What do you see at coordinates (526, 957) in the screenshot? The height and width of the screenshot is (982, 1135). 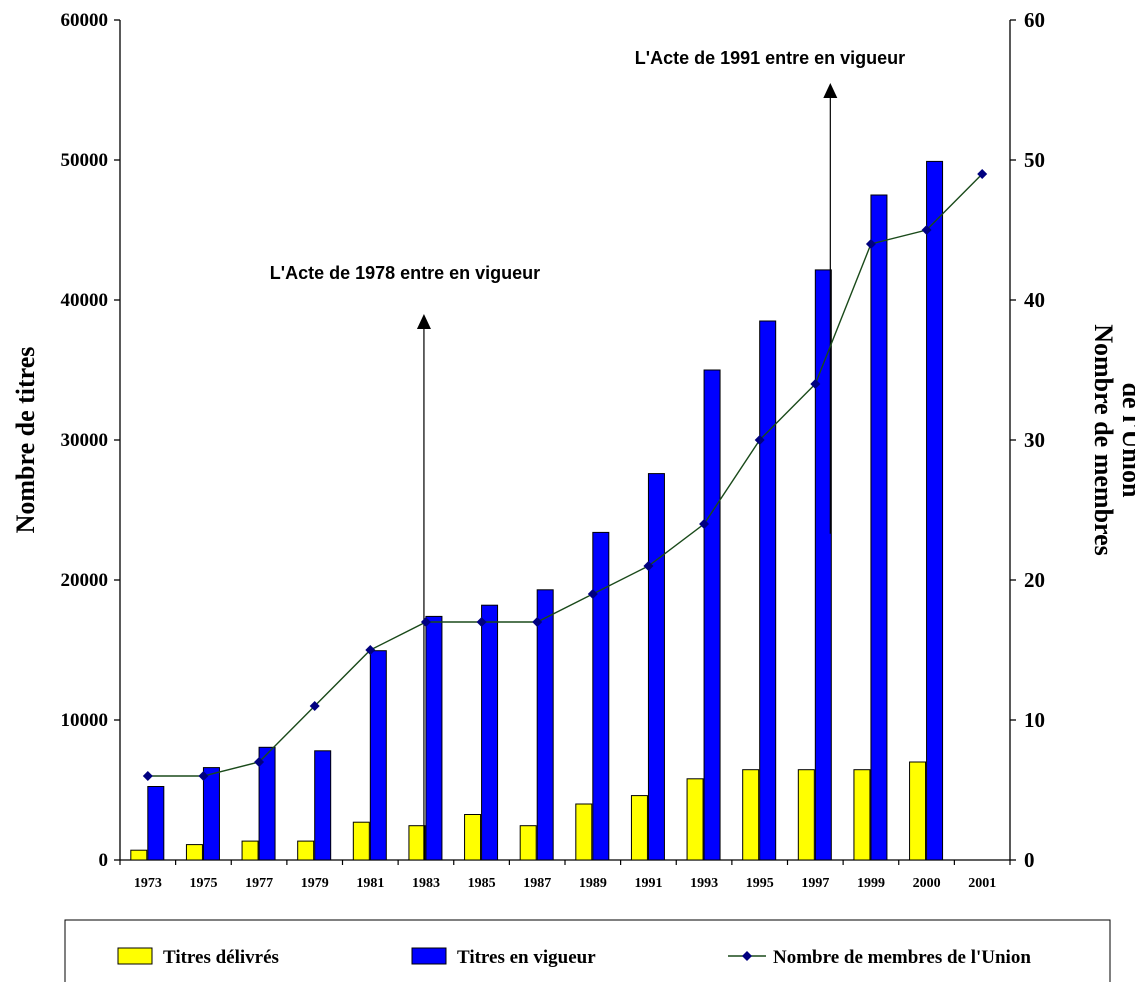 I see `legend-label-in-force: Titres en vigueur` at bounding box center [526, 957].